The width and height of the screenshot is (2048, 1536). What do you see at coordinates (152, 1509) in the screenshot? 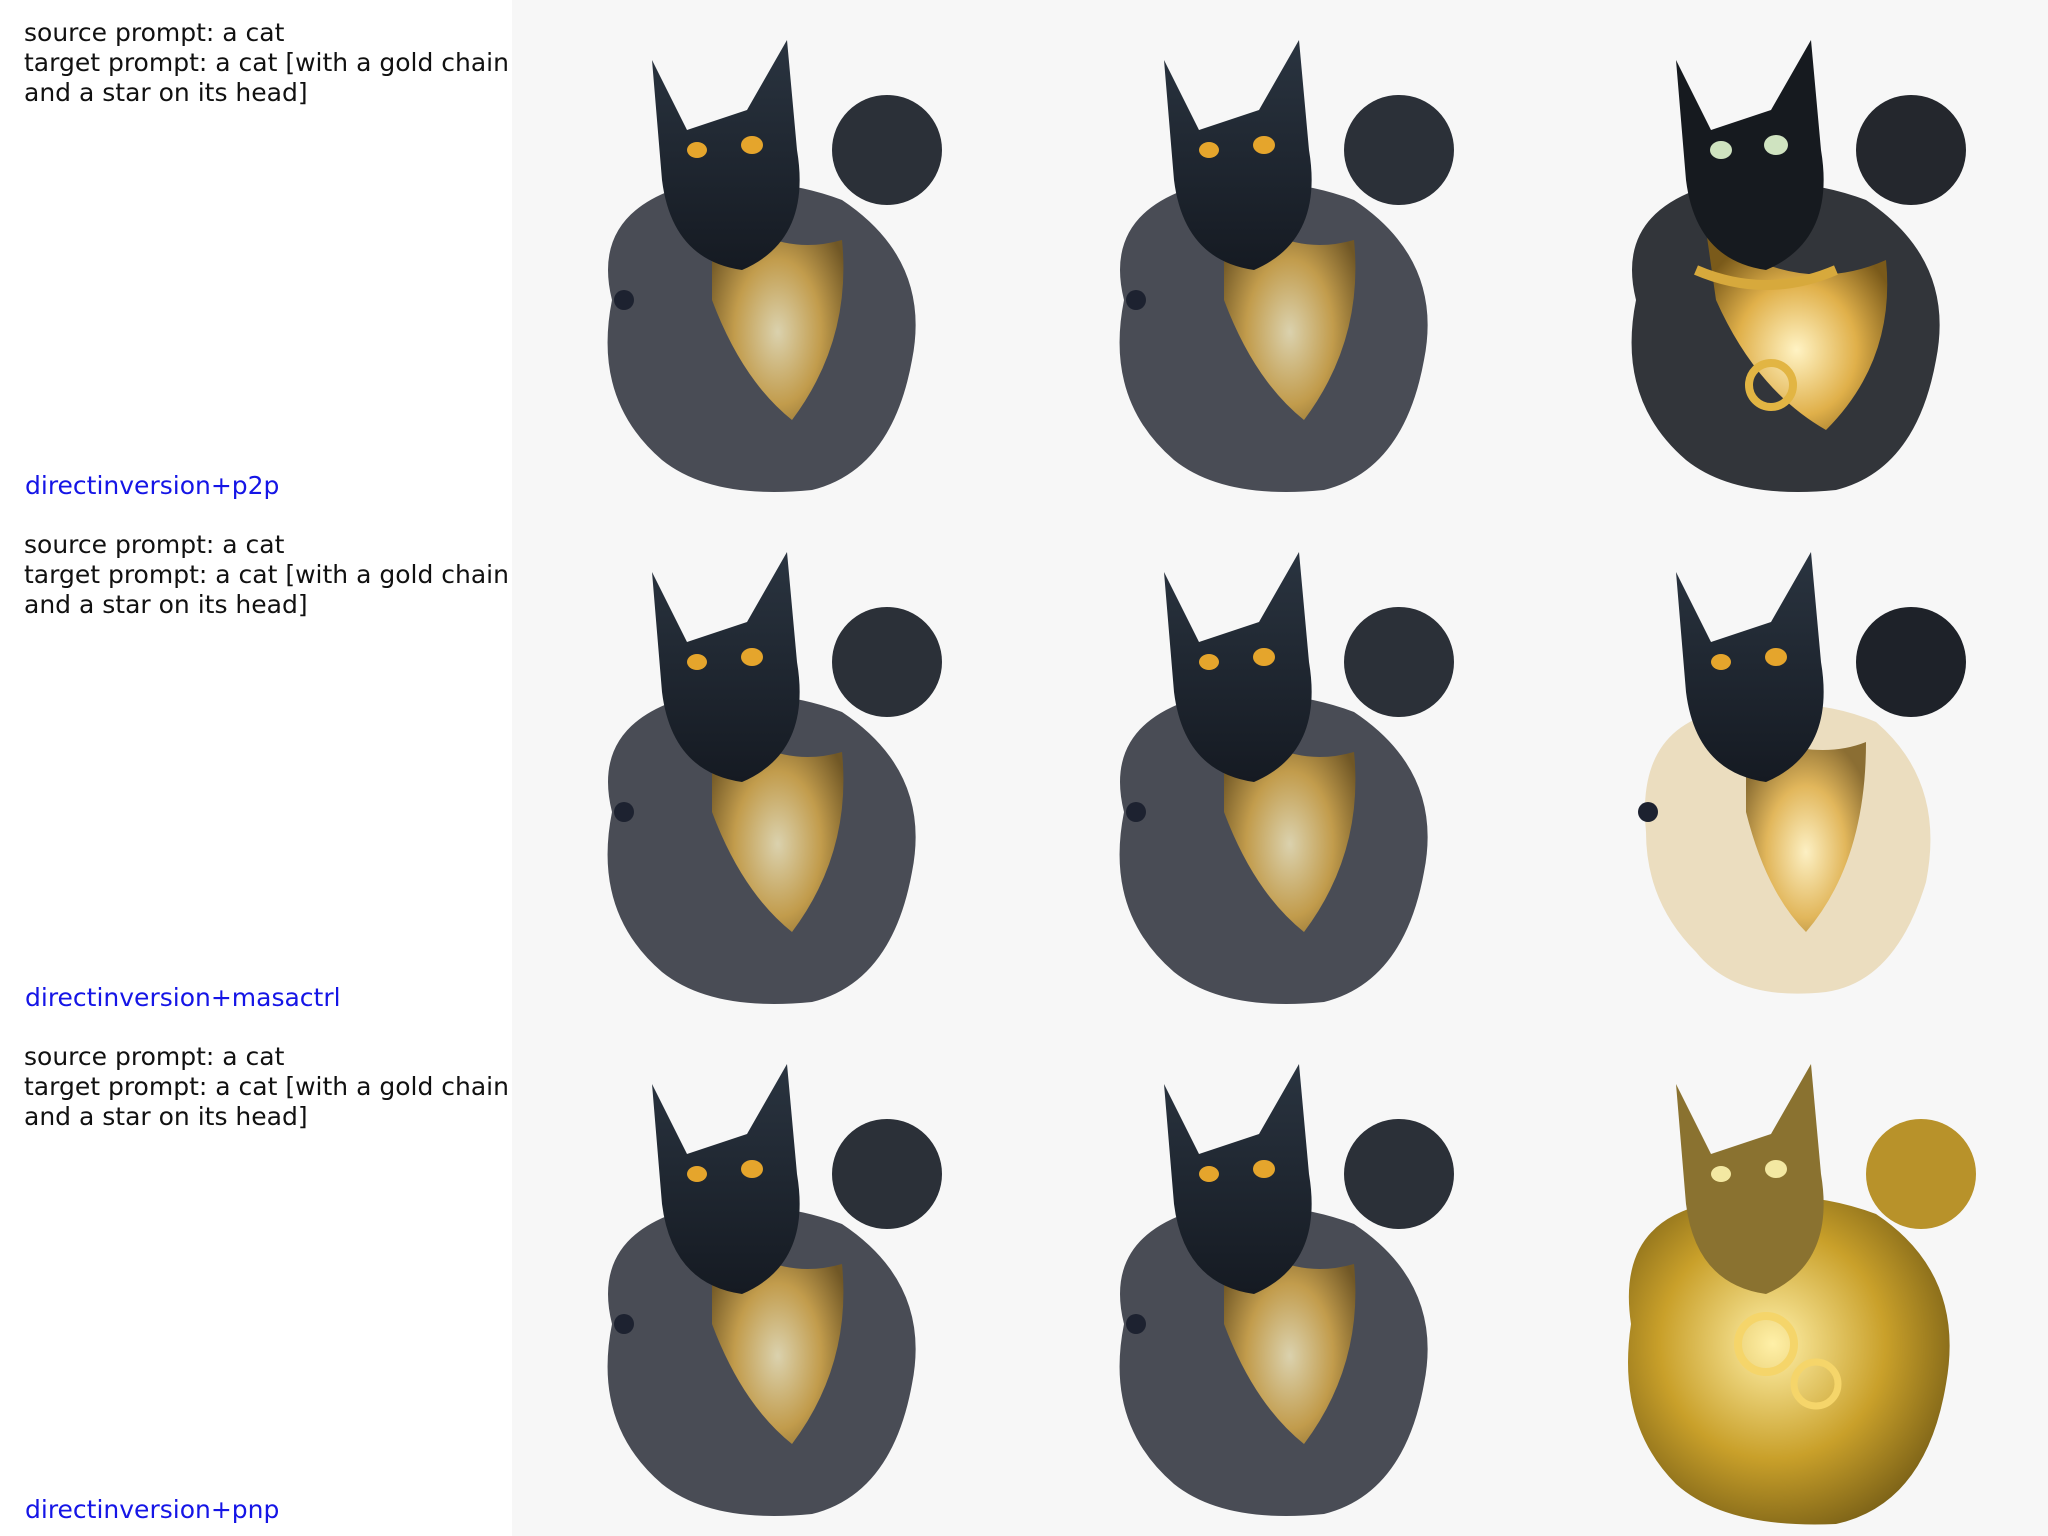
I see `method-label: directinversion+pnp` at bounding box center [152, 1509].